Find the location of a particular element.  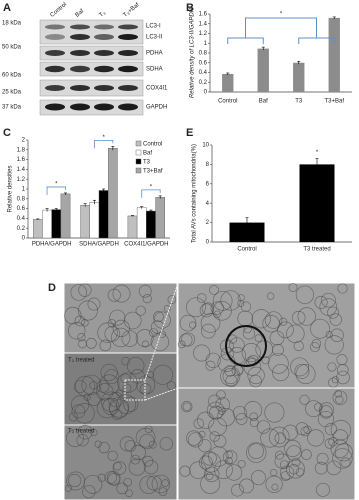

y-tick-label: 0 is located at coordinates (208, 243).